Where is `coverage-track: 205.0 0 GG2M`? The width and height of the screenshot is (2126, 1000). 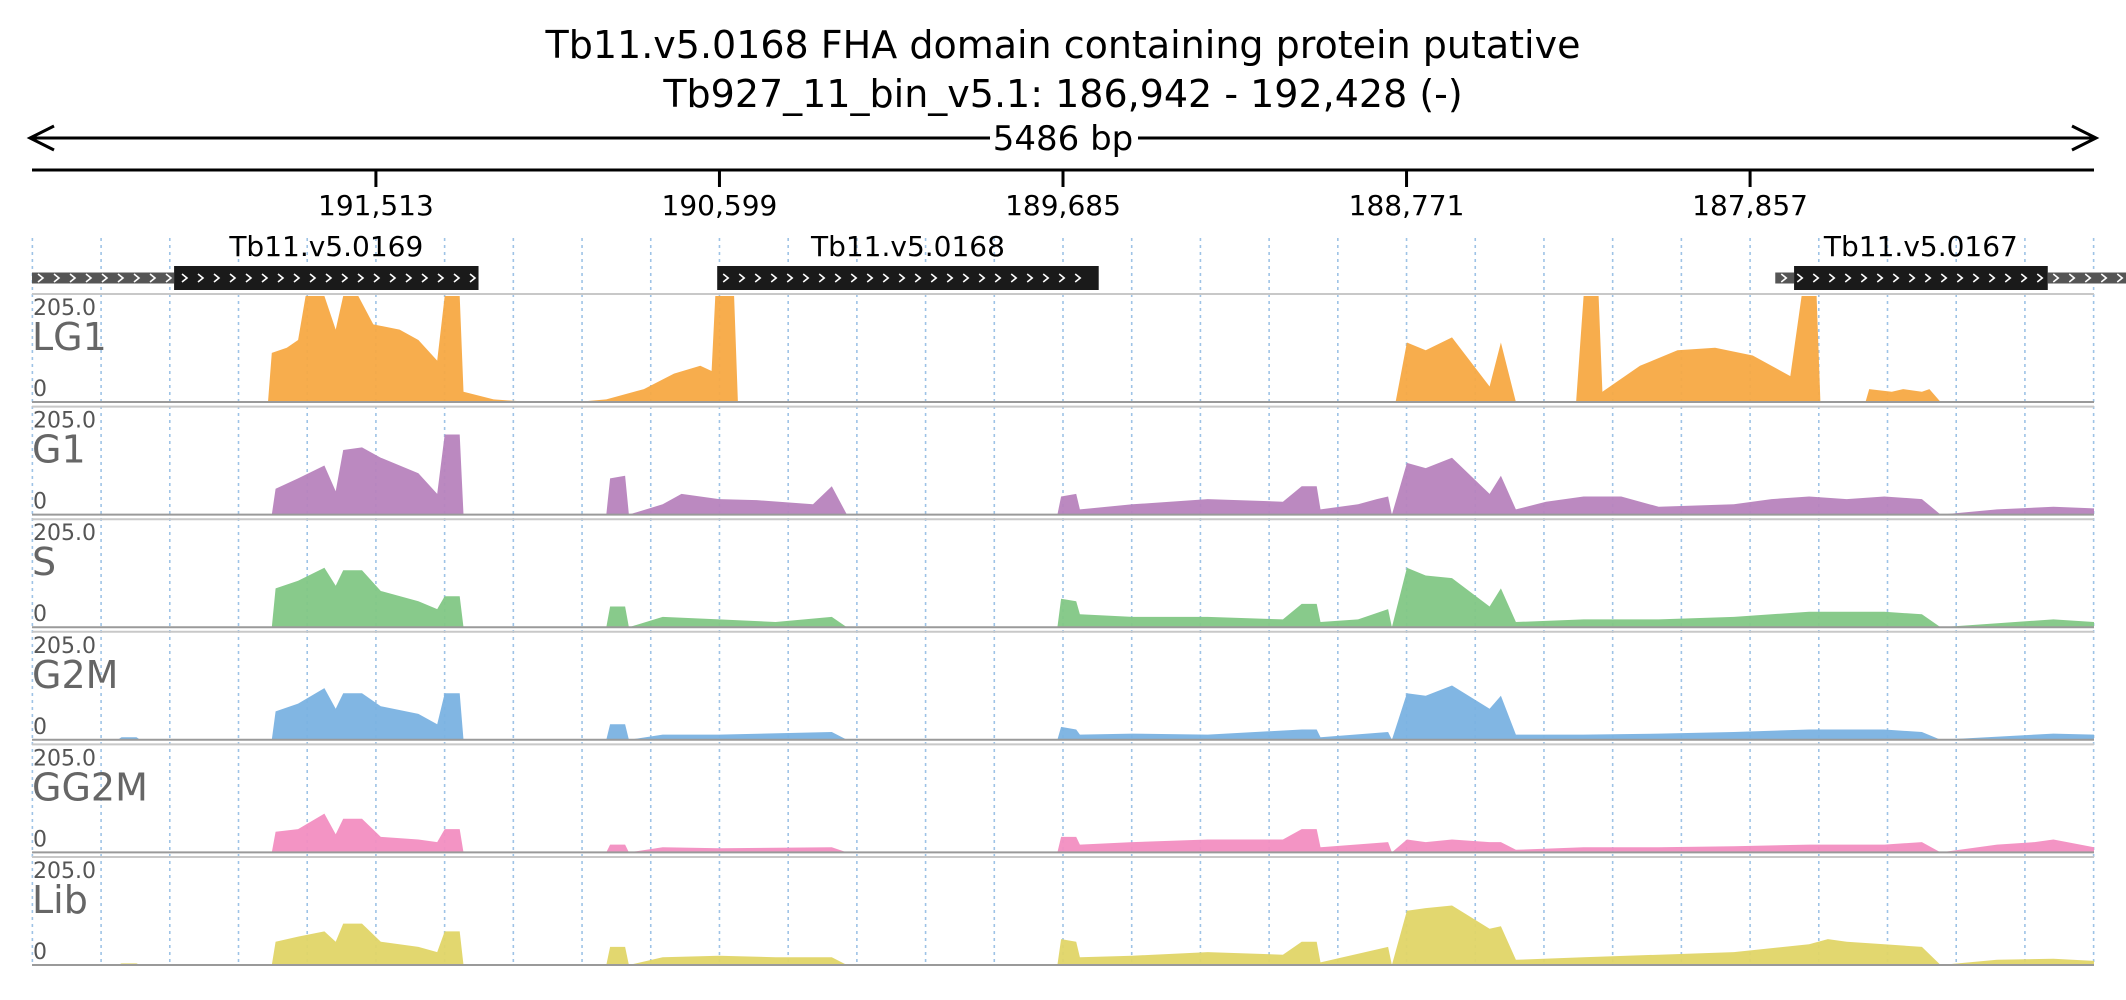 coverage-track: 205.0 0 GG2M is located at coordinates (1063, 798).